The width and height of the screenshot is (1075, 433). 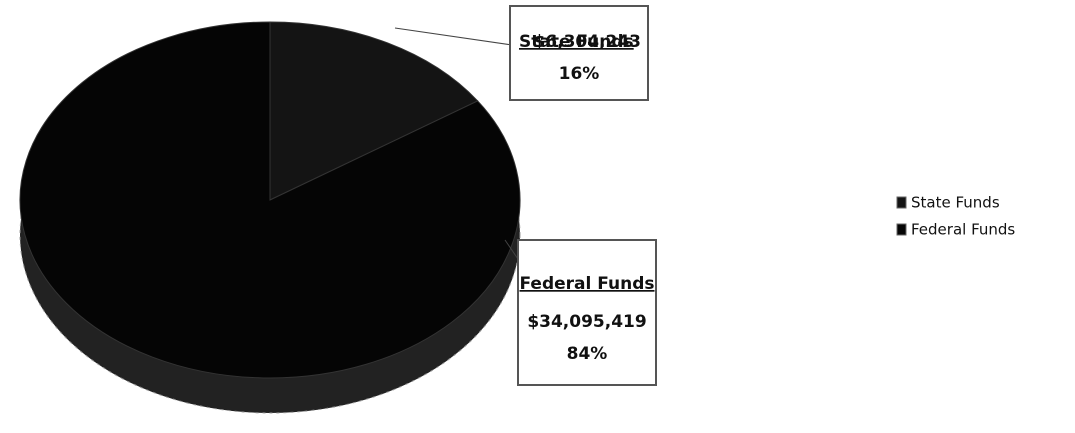 I want to click on legend: State Funds Federal Funds, so click(x=955, y=216).